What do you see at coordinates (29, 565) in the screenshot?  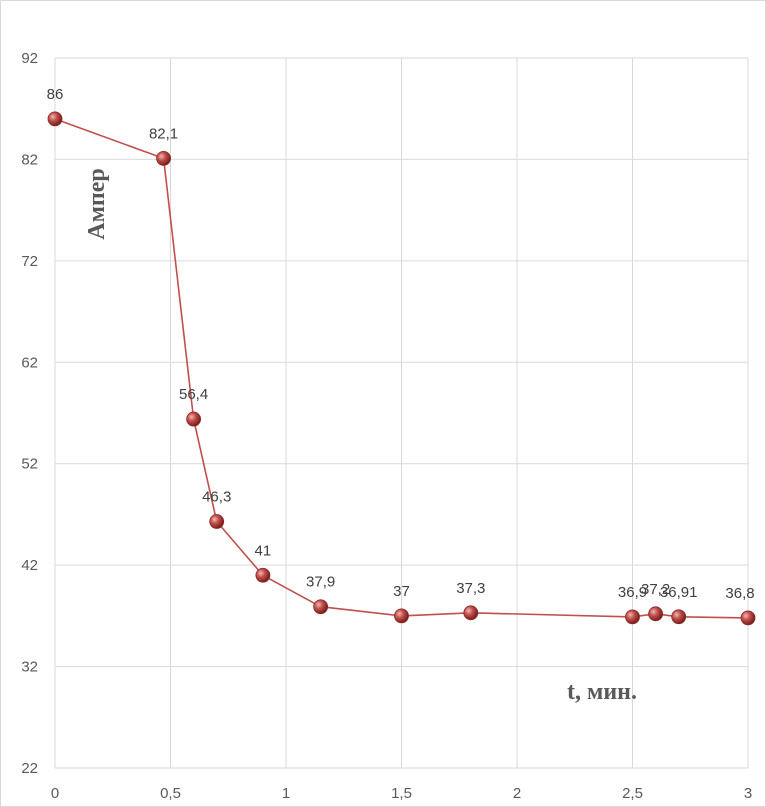 I see `y-tick-label: 42` at bounding box center [29, 565].